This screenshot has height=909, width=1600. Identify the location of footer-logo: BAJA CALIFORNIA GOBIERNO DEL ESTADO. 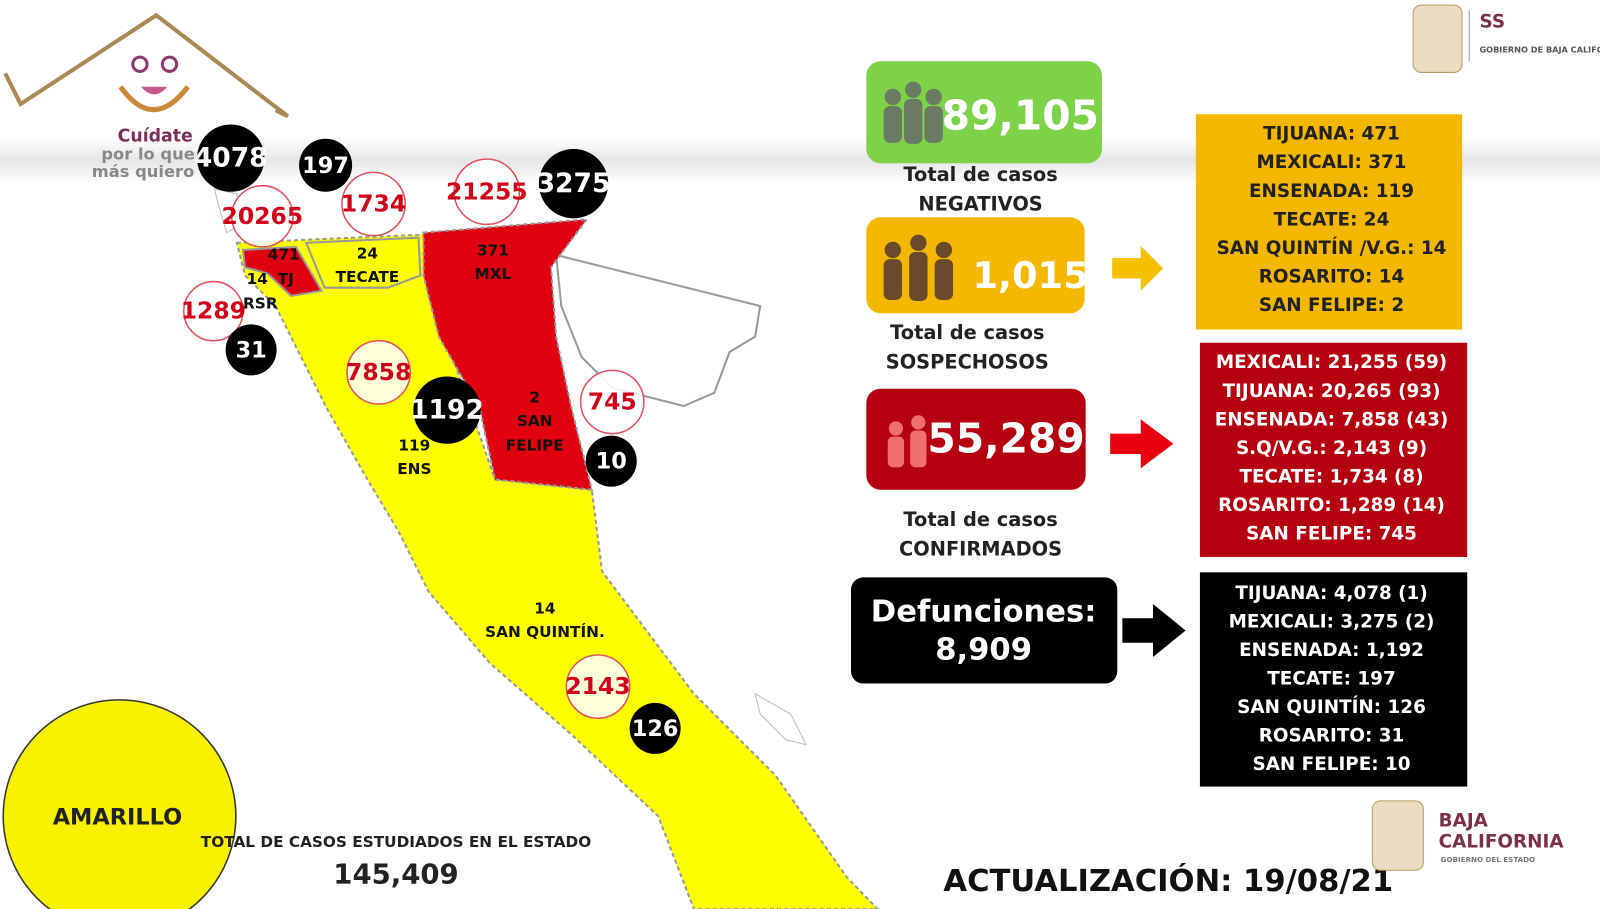
(1468, 835).